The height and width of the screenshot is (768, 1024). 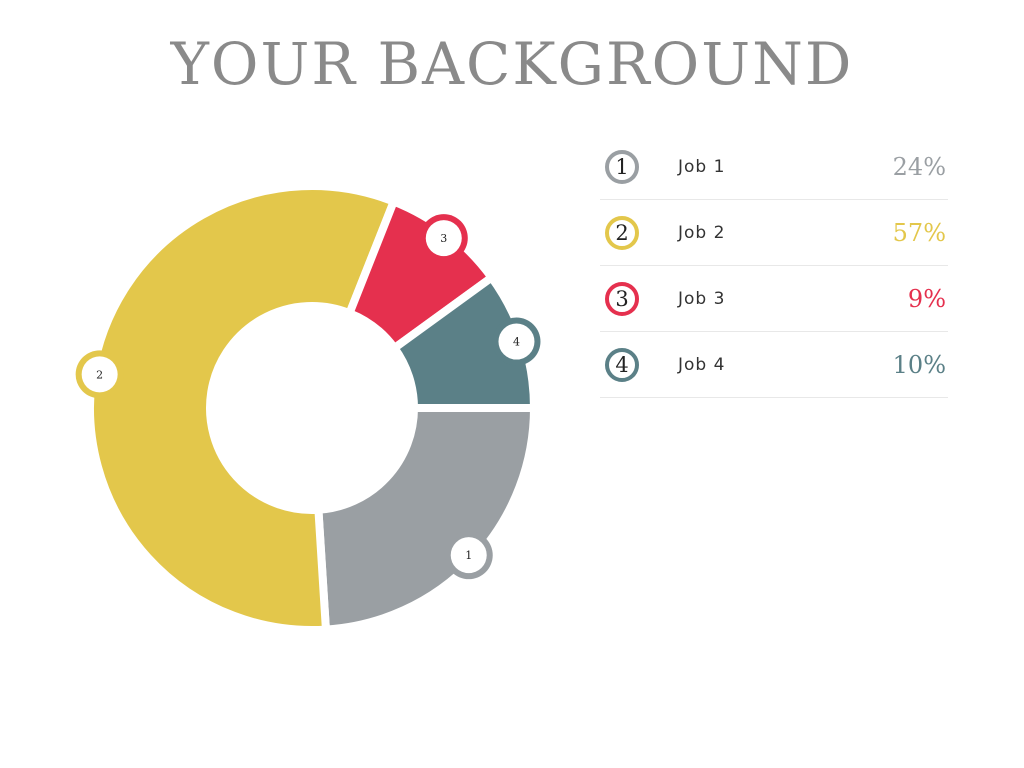 I want to click on slice-marker-3: 3, so click(x=443, y=238).